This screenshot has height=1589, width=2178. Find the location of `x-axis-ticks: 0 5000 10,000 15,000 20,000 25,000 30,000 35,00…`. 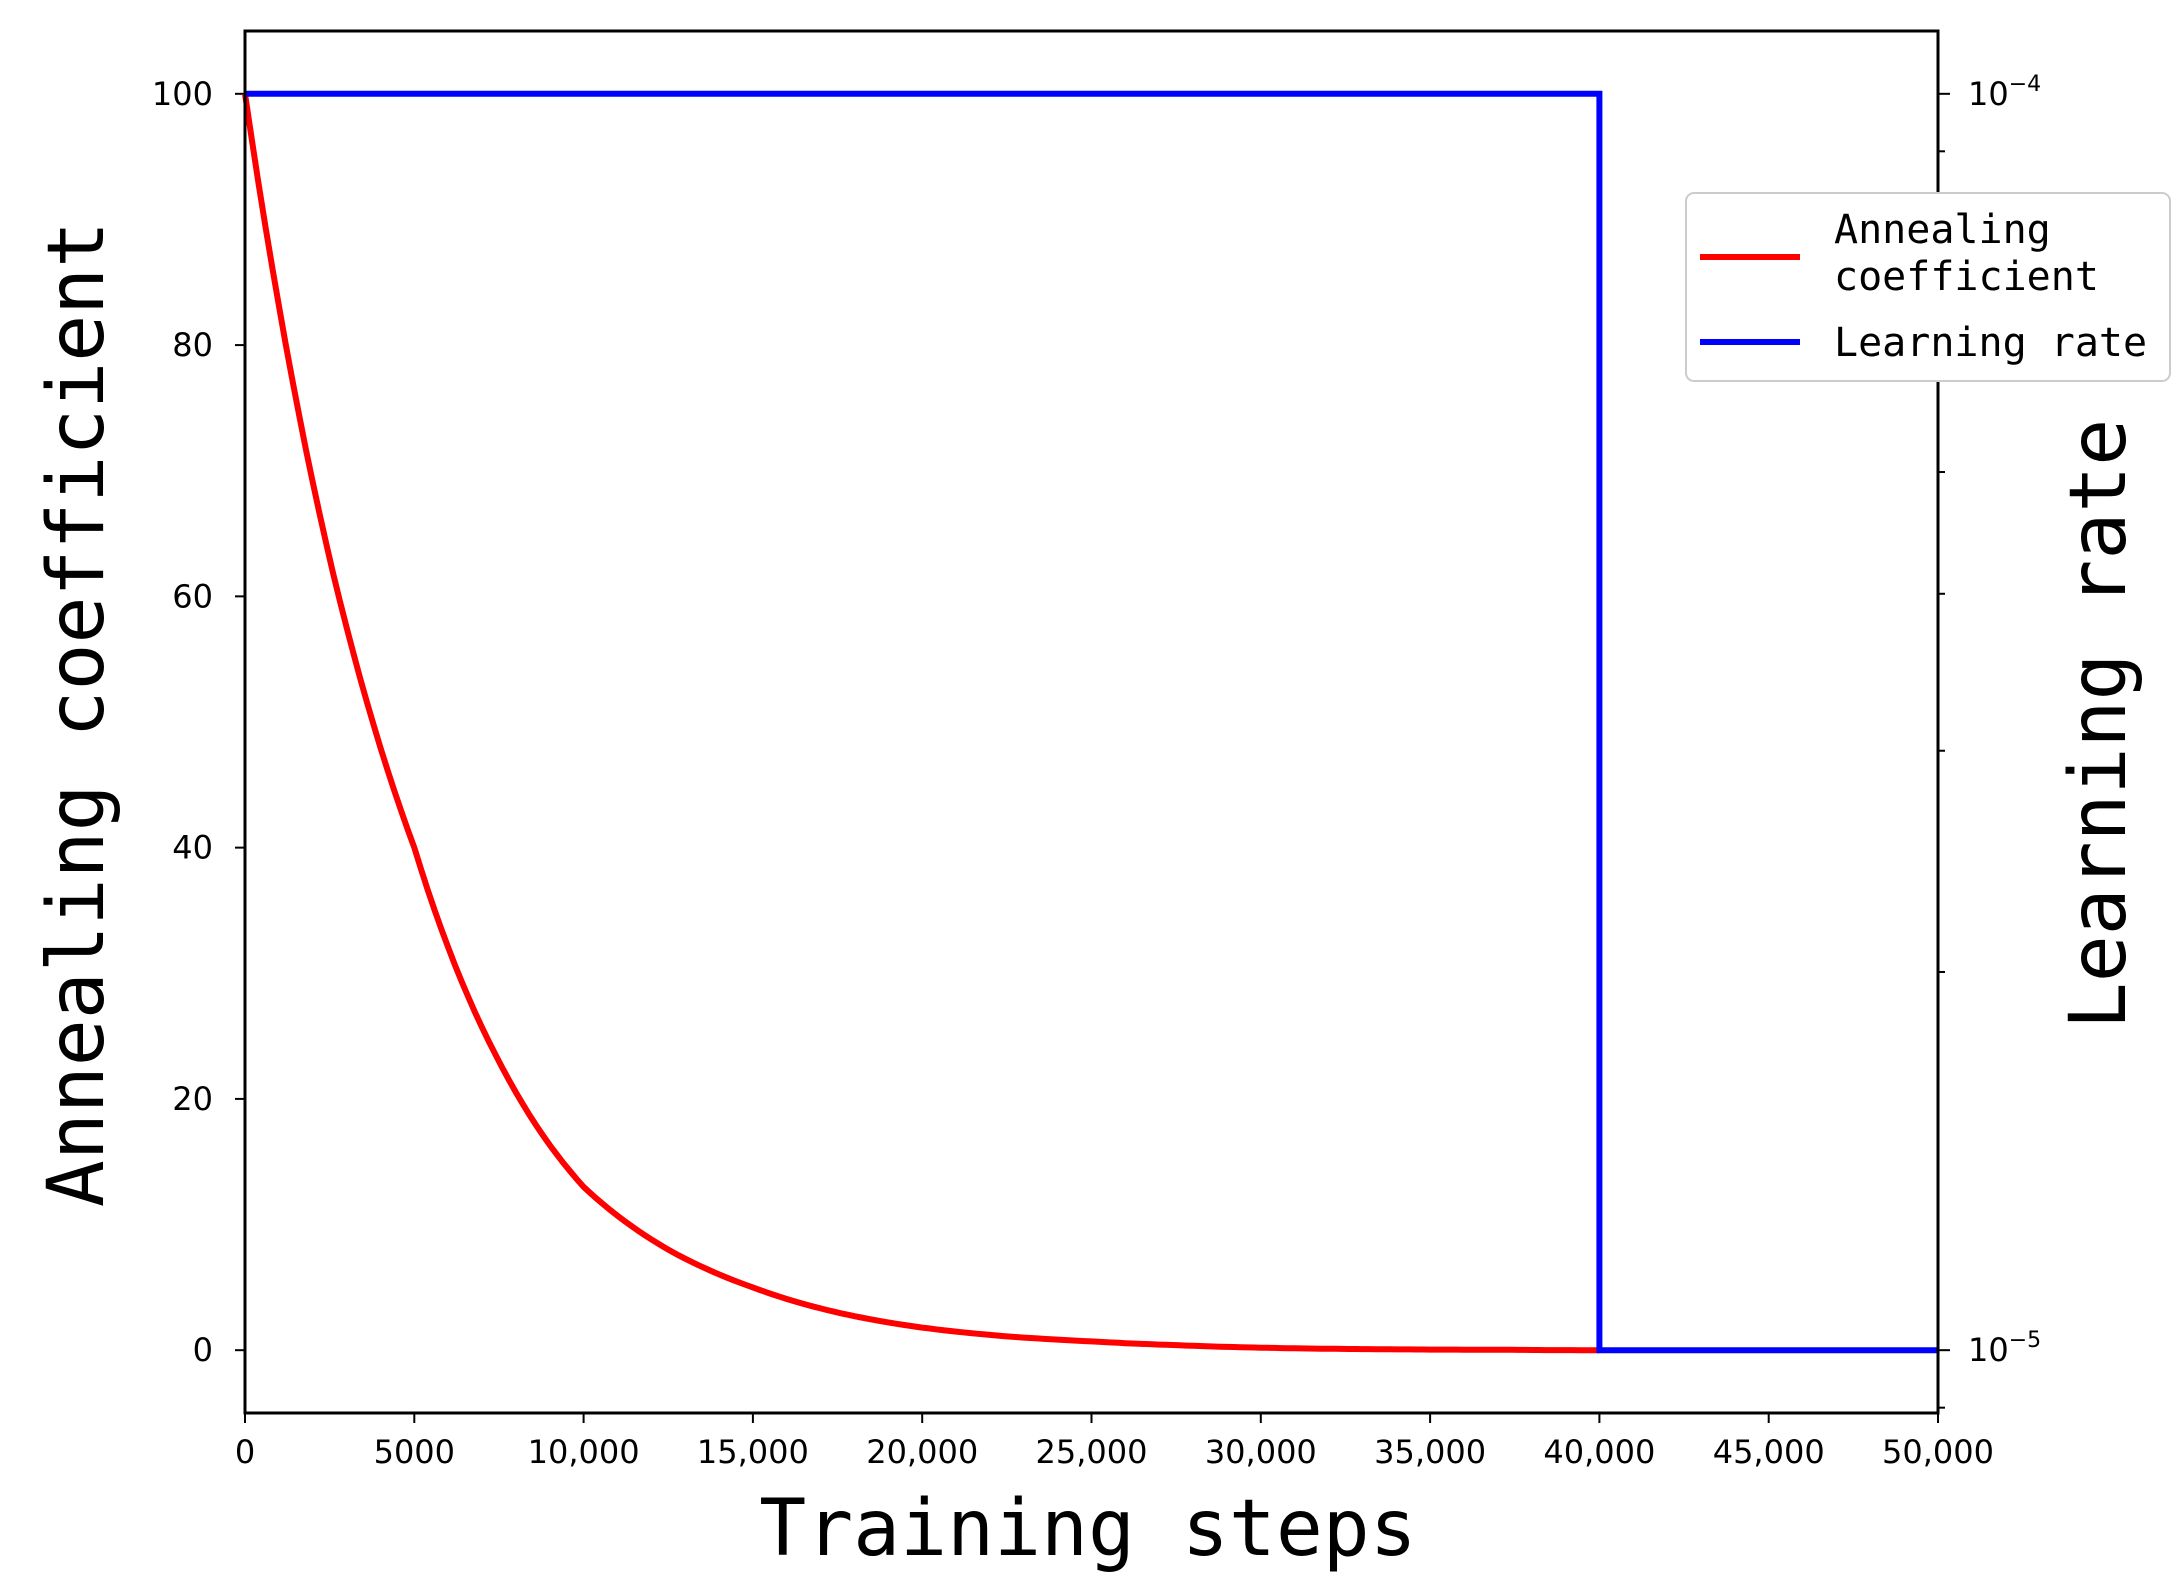

x-axis-ticks: 0 5000 10,000 15,000 20,000 25,000 30,000 35,00… is located at coordinates (1114, 1442).